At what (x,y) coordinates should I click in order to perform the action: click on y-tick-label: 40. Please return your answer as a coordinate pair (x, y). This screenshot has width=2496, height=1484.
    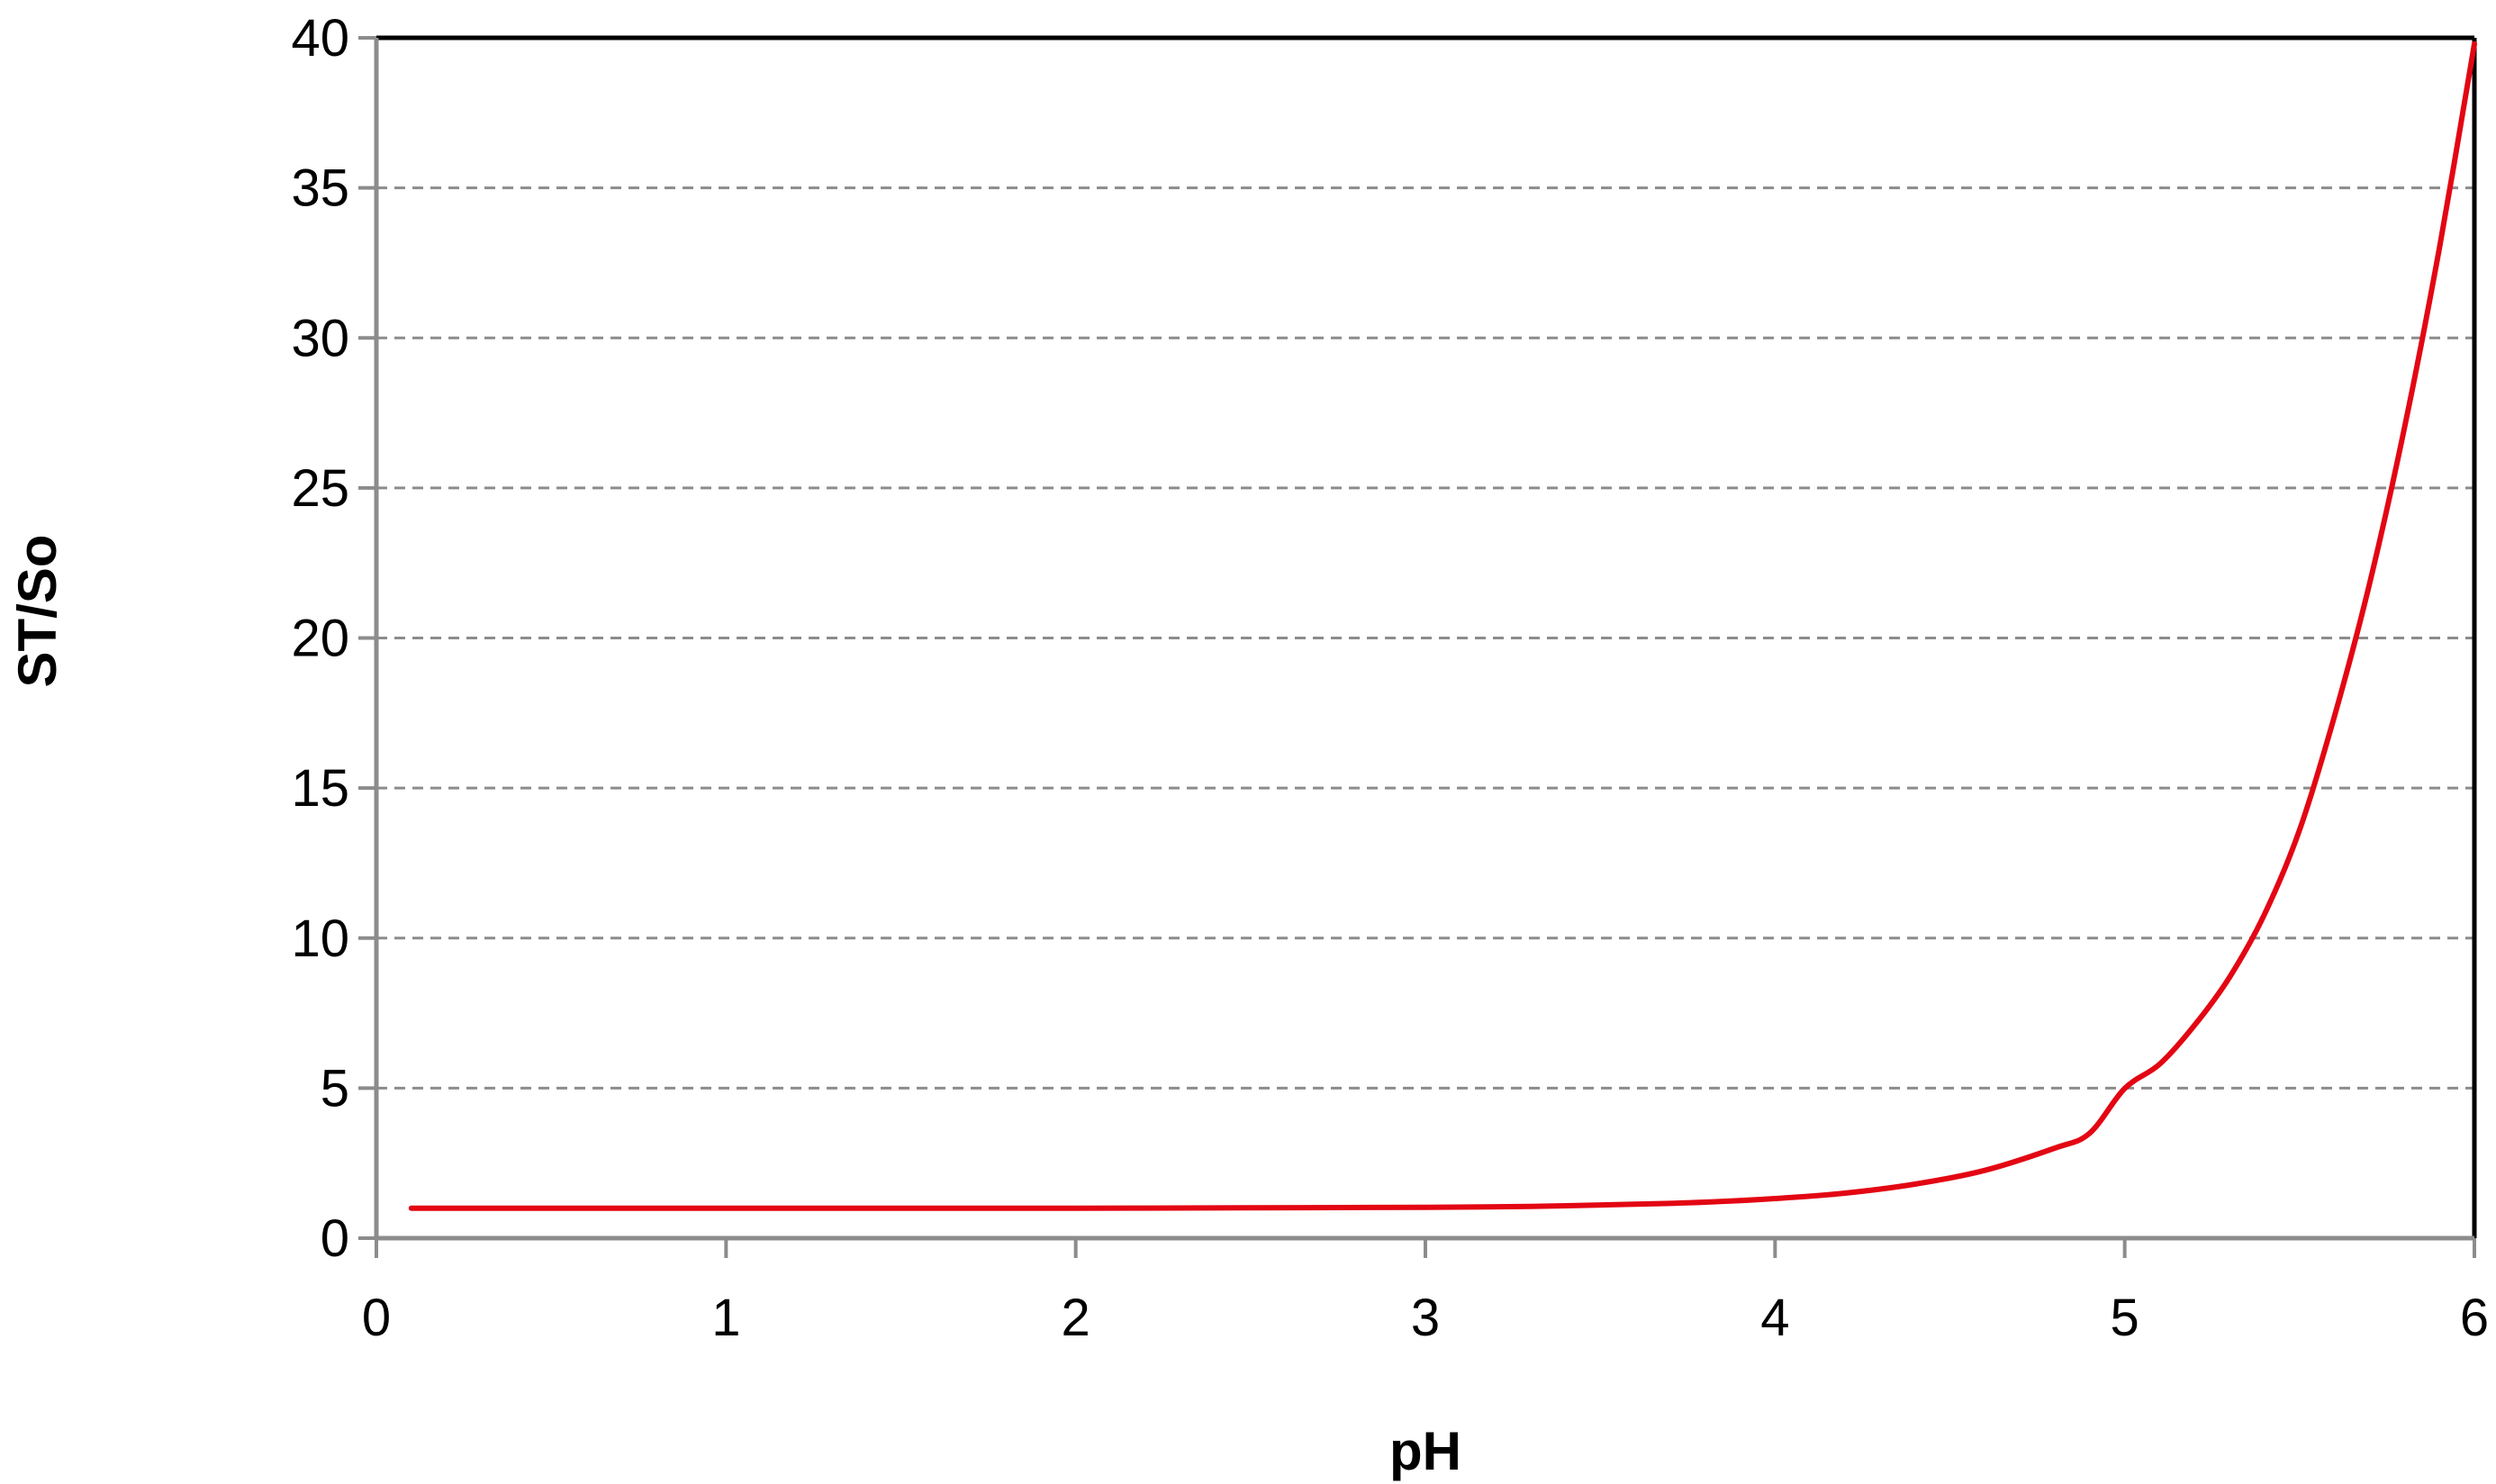
    Looking at the image, I should click on (320, 38).